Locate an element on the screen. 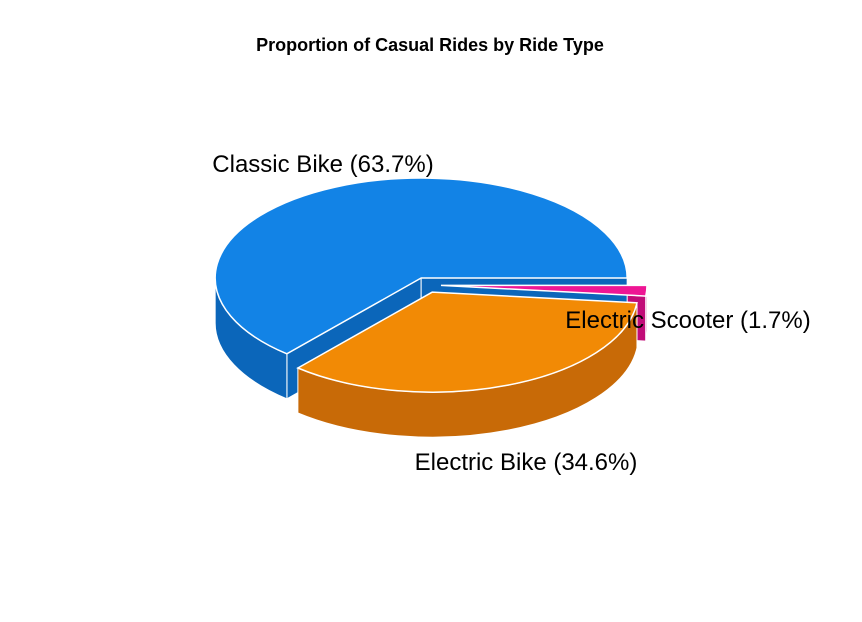 The height and width of the screenshot is (622, 862). classic-bike-slice is located at coordinates (421, 266).